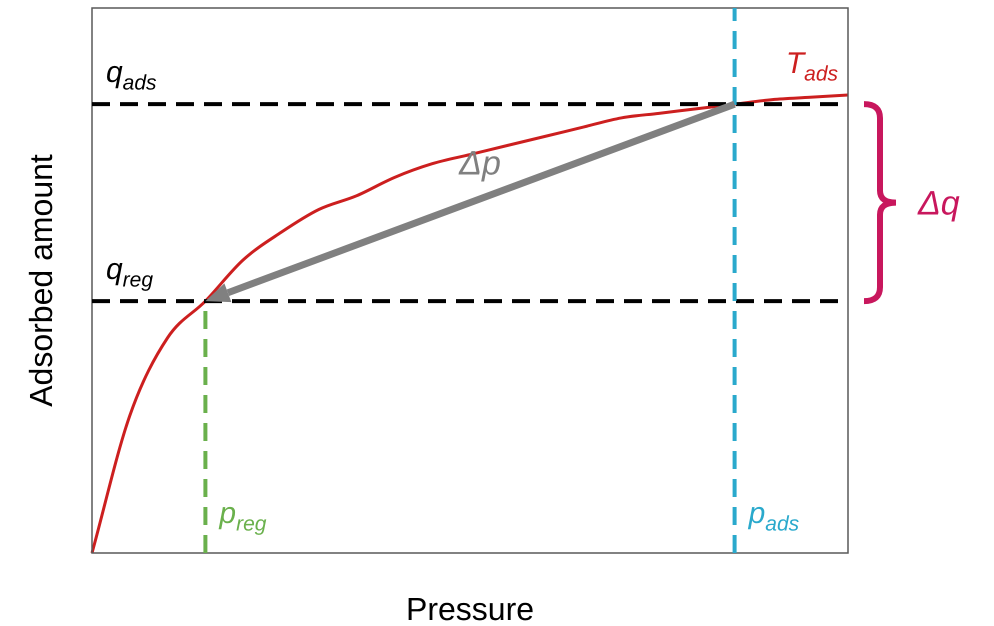  Describe the element at coordinates (470, 608) in the screenshot. I see `x-axis-title: Pressure` at that location.